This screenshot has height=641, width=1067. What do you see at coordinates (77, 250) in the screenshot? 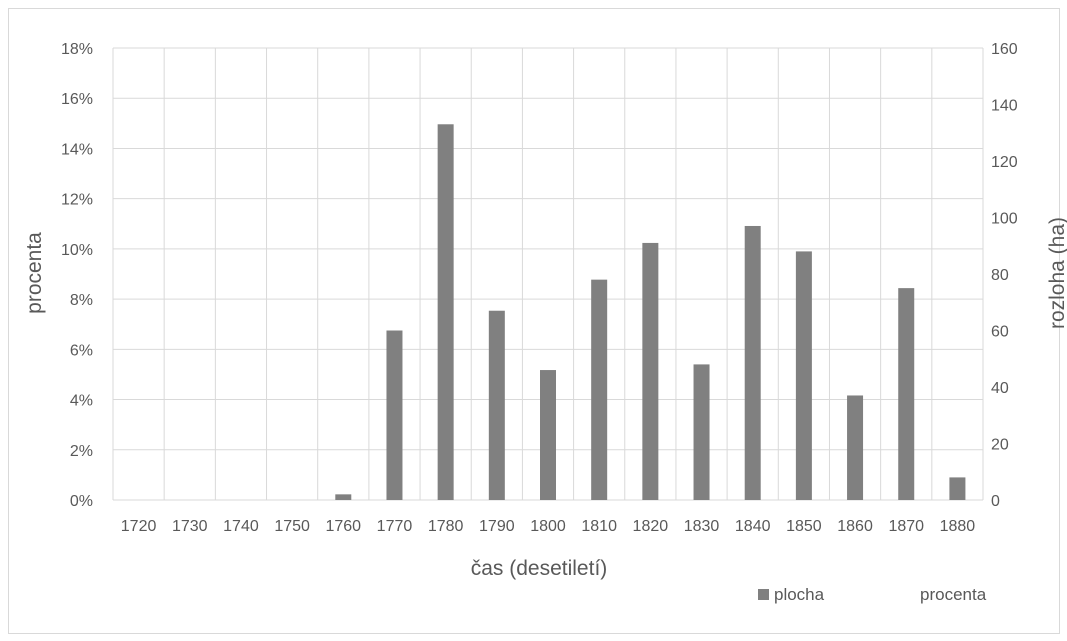
I see `left-tick-label: 10%` at bounding box center [77, 250].